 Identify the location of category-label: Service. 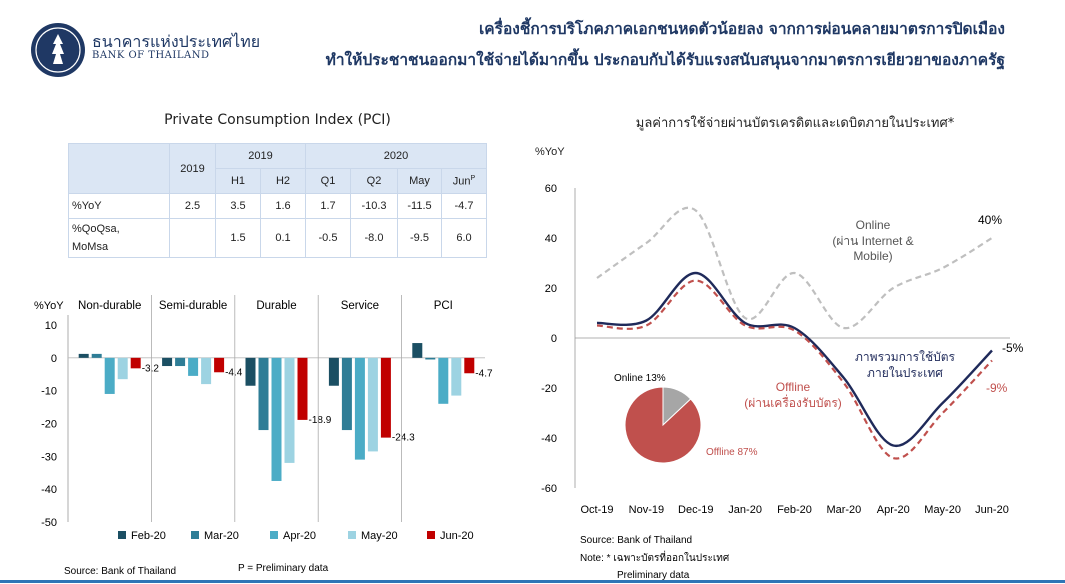
(360, 306).